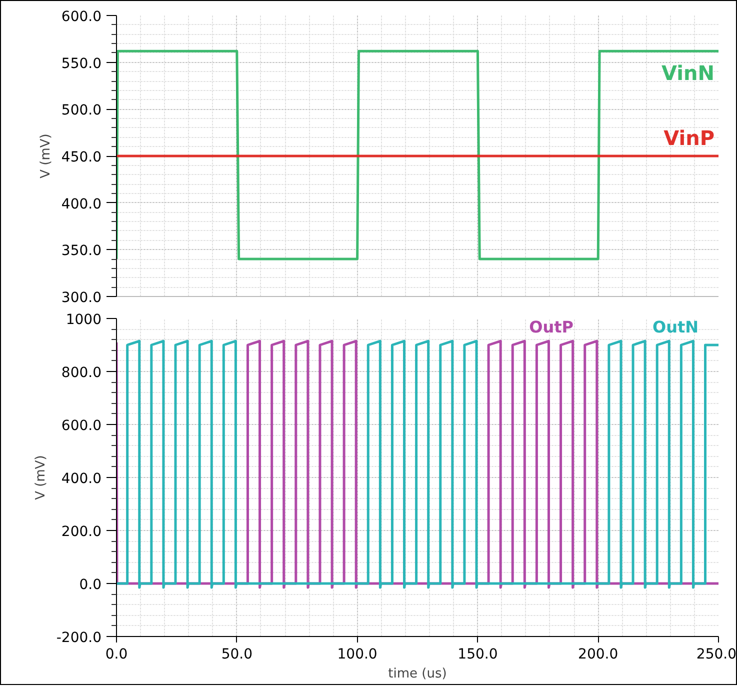  What do you see at coordinates (79, 638) in the screenshot?
I see `y-tick-label: -200.0` at bounding box center [79, 638].